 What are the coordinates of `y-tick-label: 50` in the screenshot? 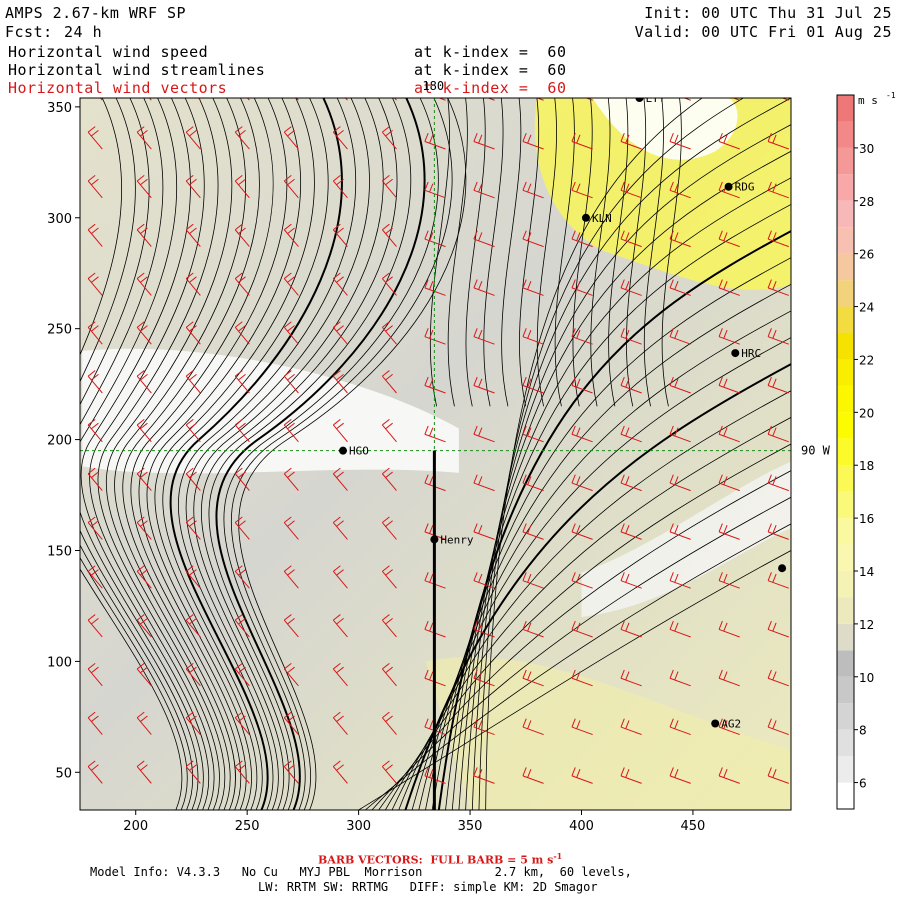 It's located at (63, 773).